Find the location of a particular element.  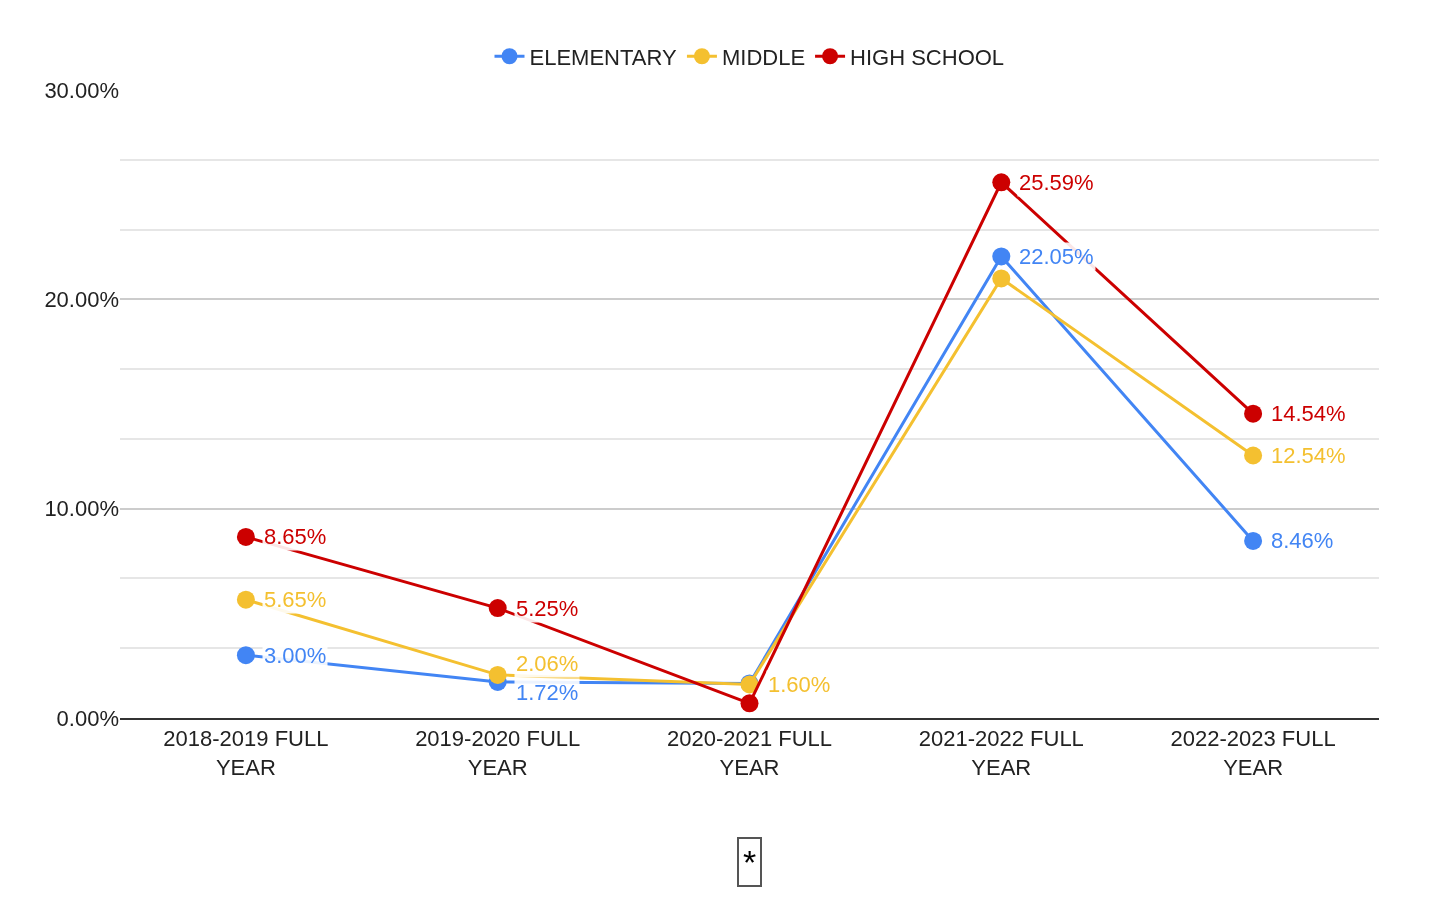

data-label: 8.46% is located at coordinates (1302, 540).